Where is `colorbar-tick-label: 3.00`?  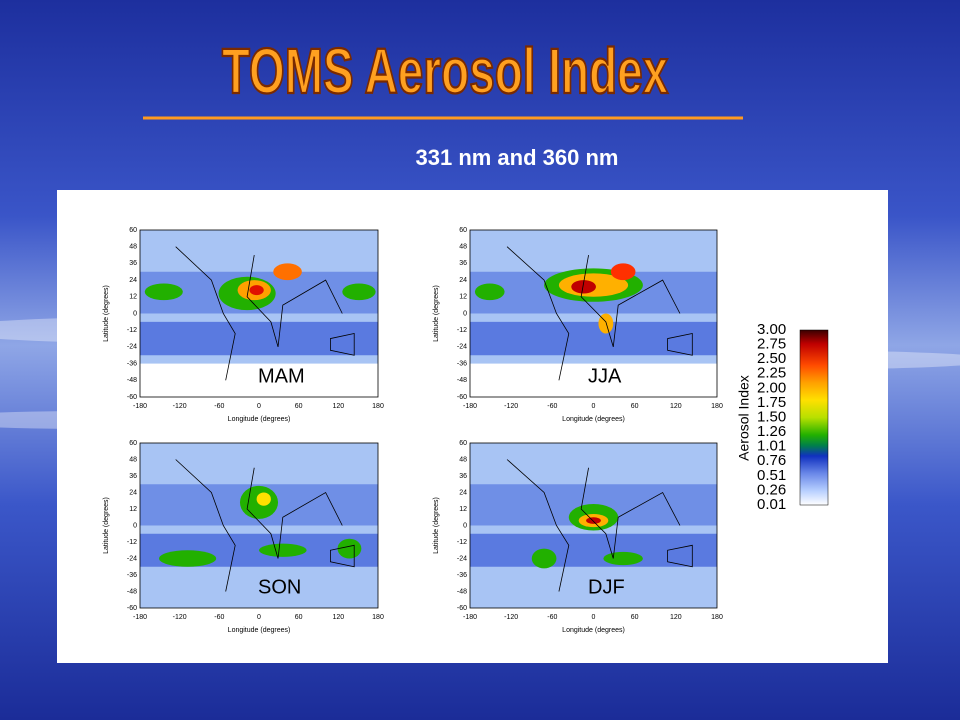 colorbar-tick-label: 3.00 is located at coordinates (771, 329).